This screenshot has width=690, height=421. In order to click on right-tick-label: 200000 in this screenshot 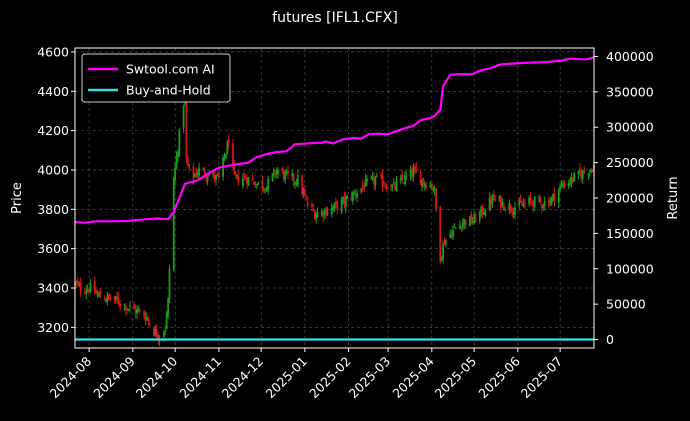, I will do `click(630, 198)`.